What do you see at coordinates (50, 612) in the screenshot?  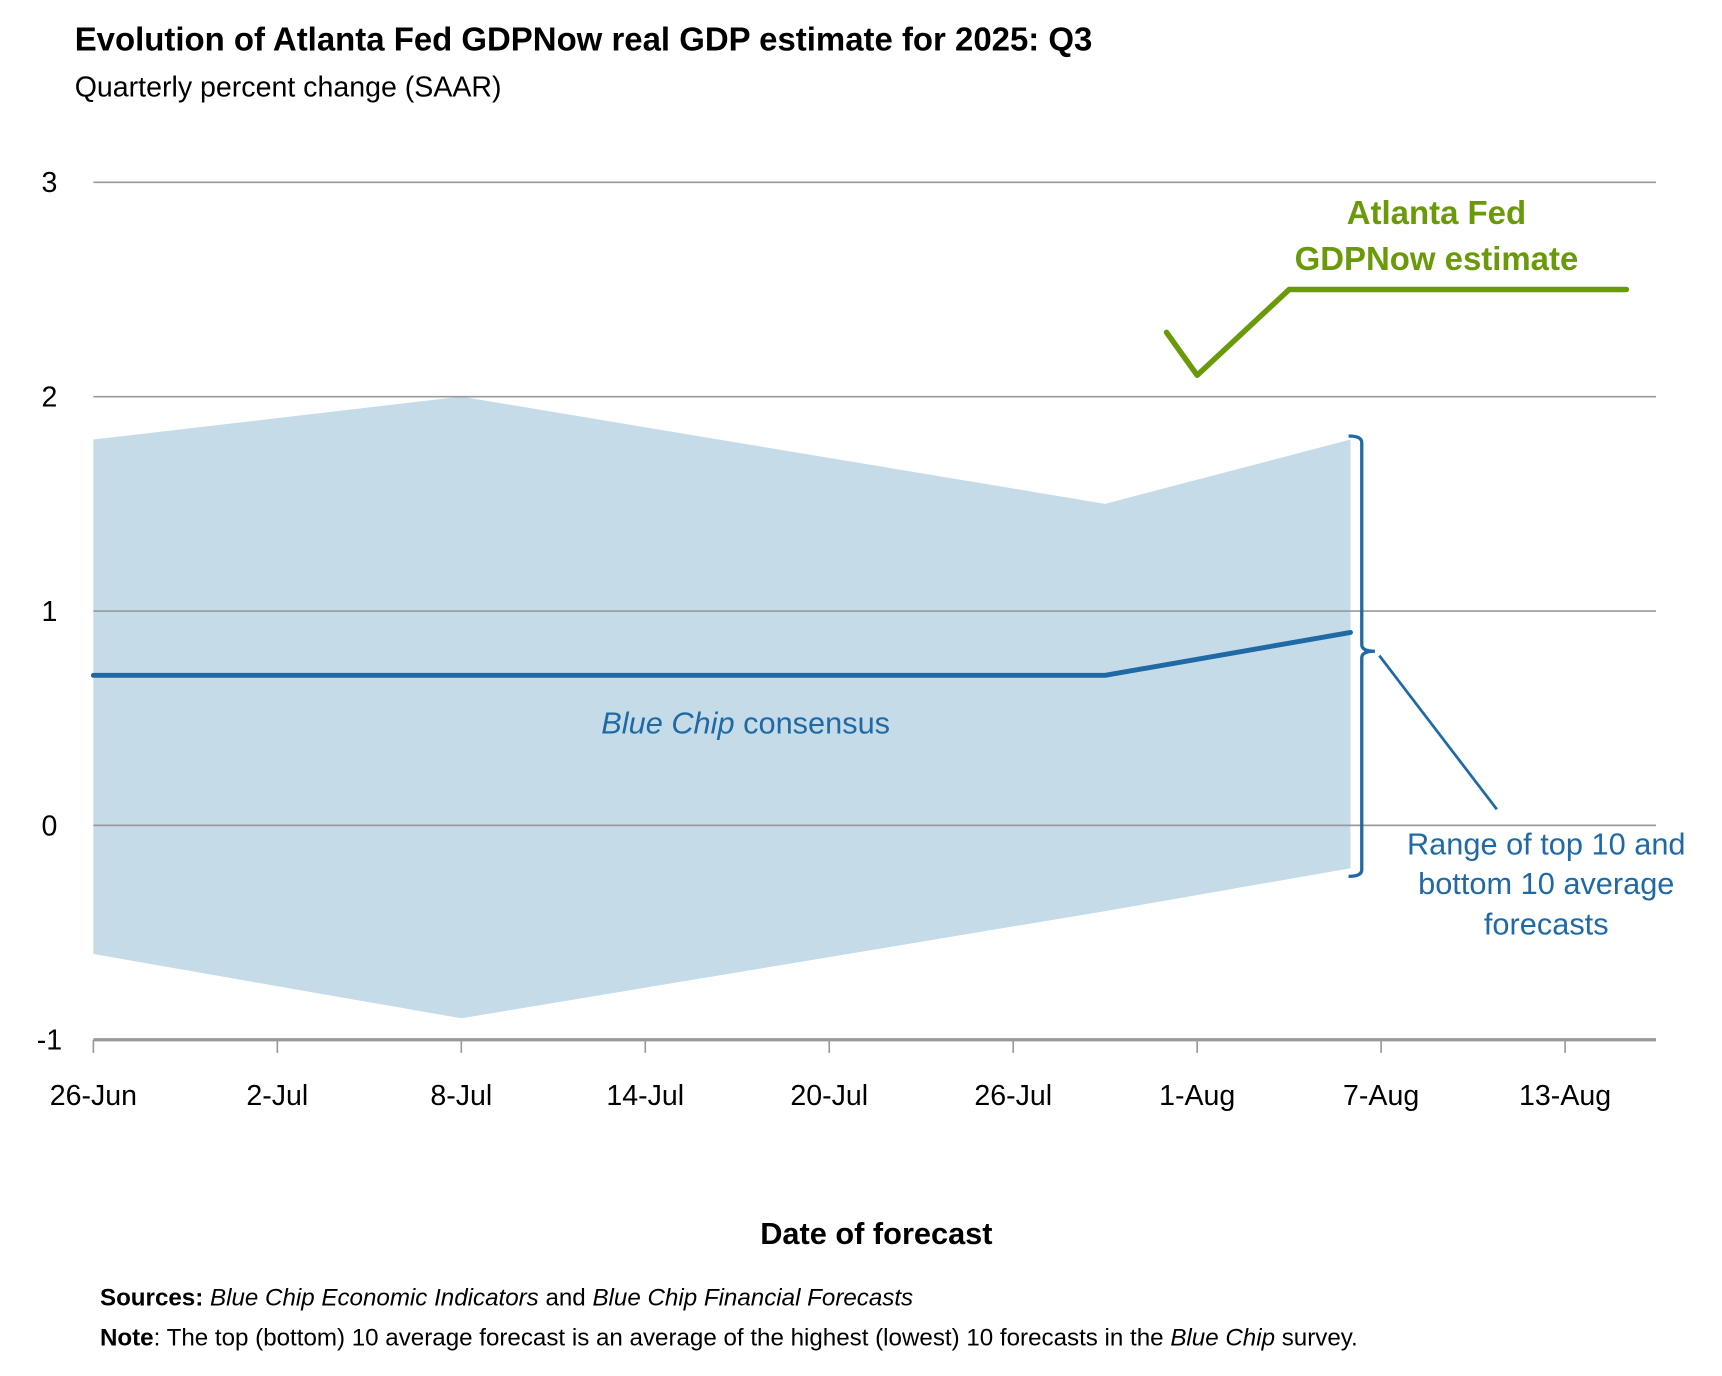 I see `y-tick-label: 1` at bounding box center [50, 612].